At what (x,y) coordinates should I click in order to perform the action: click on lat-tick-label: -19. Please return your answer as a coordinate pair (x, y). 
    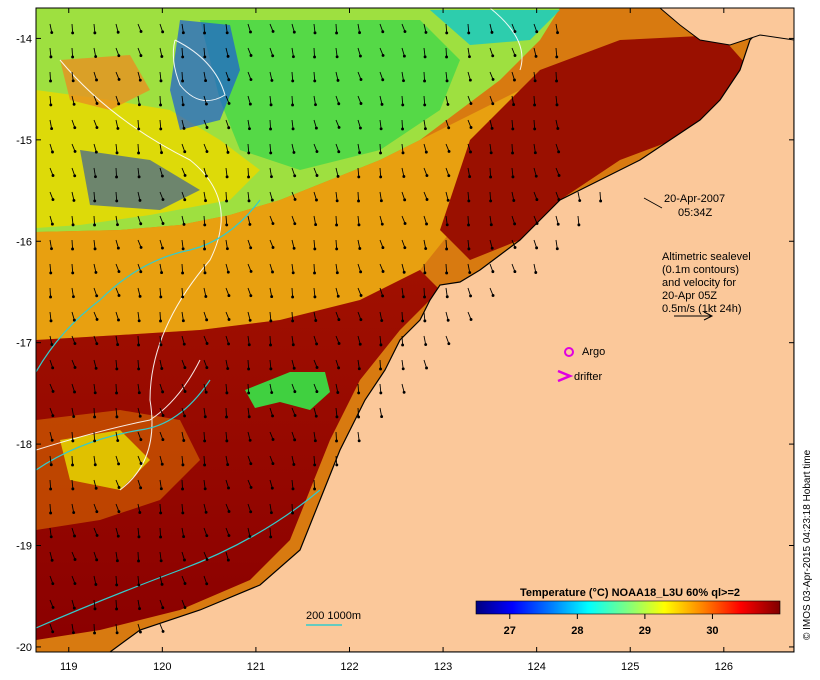
    Looking at the image, I should click on (24, 547).